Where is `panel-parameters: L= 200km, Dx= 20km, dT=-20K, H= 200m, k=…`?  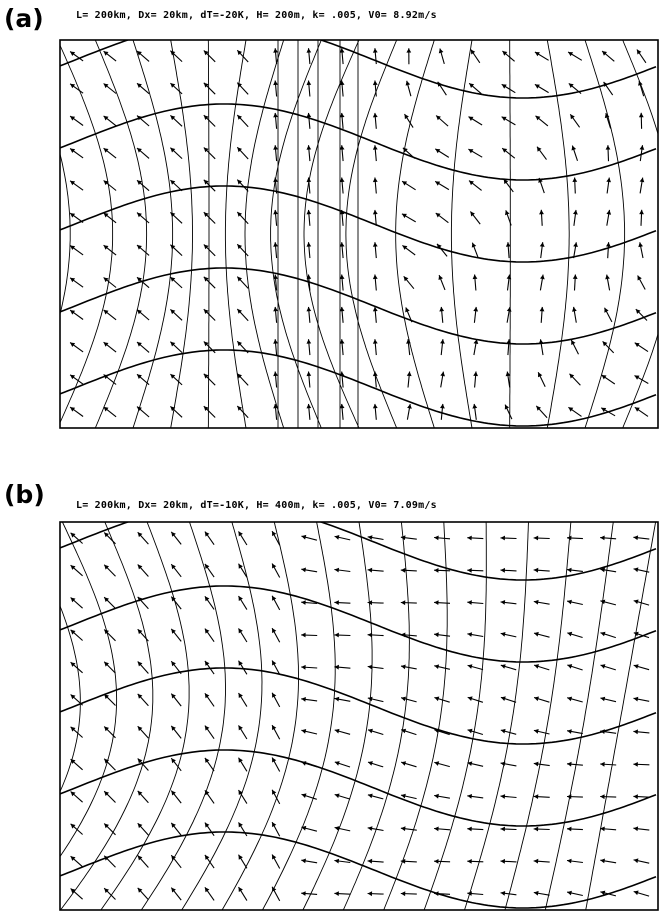
panel-parameters: L= 200km, Dx= 20km, dT=-20K, H= 200m, k=… is located at coordinates (256, 15).